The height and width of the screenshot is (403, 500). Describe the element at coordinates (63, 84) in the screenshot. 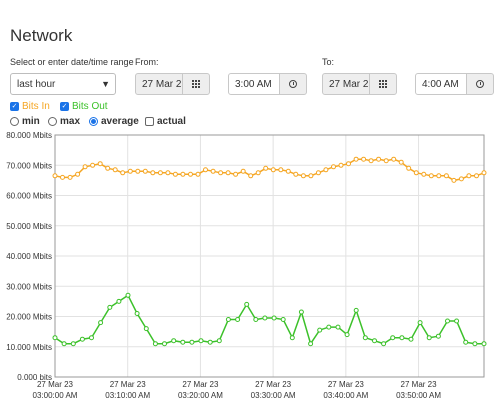

I see `range-select: last hour ▼` at that location.